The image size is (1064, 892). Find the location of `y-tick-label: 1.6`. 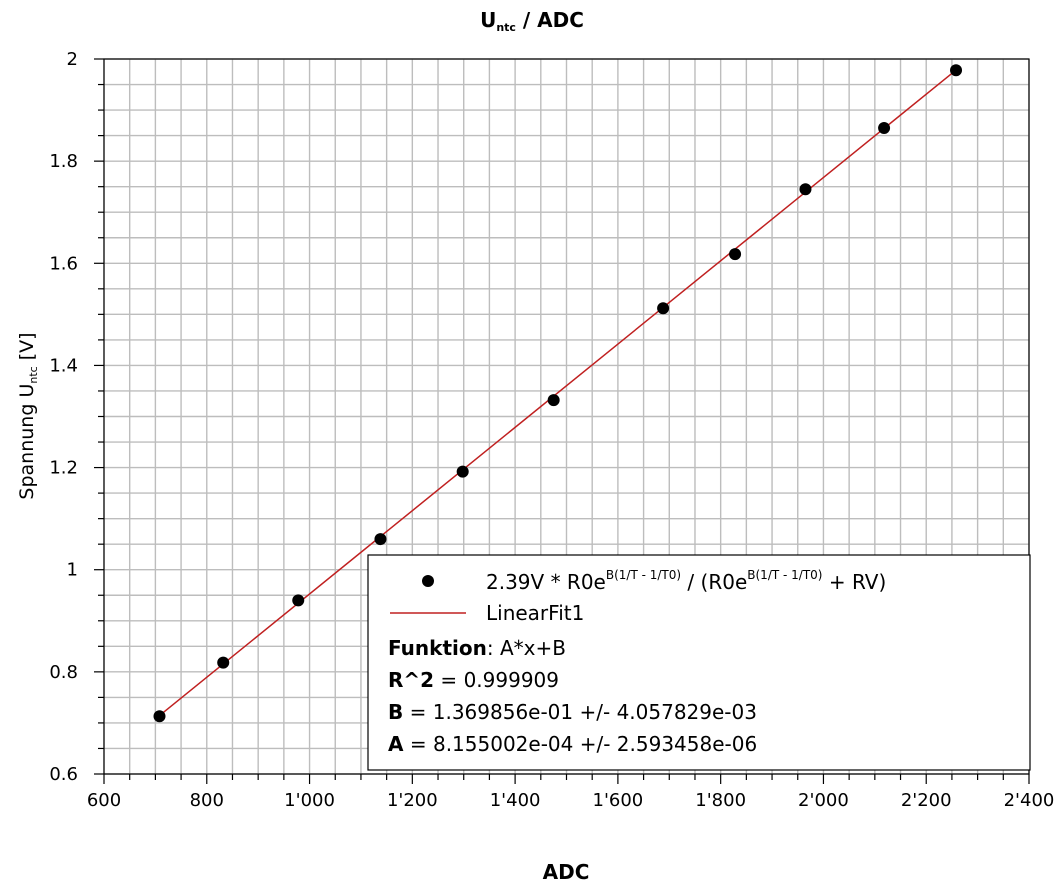

y-tick-label: 1.6 is located at coordinates (63, 263).